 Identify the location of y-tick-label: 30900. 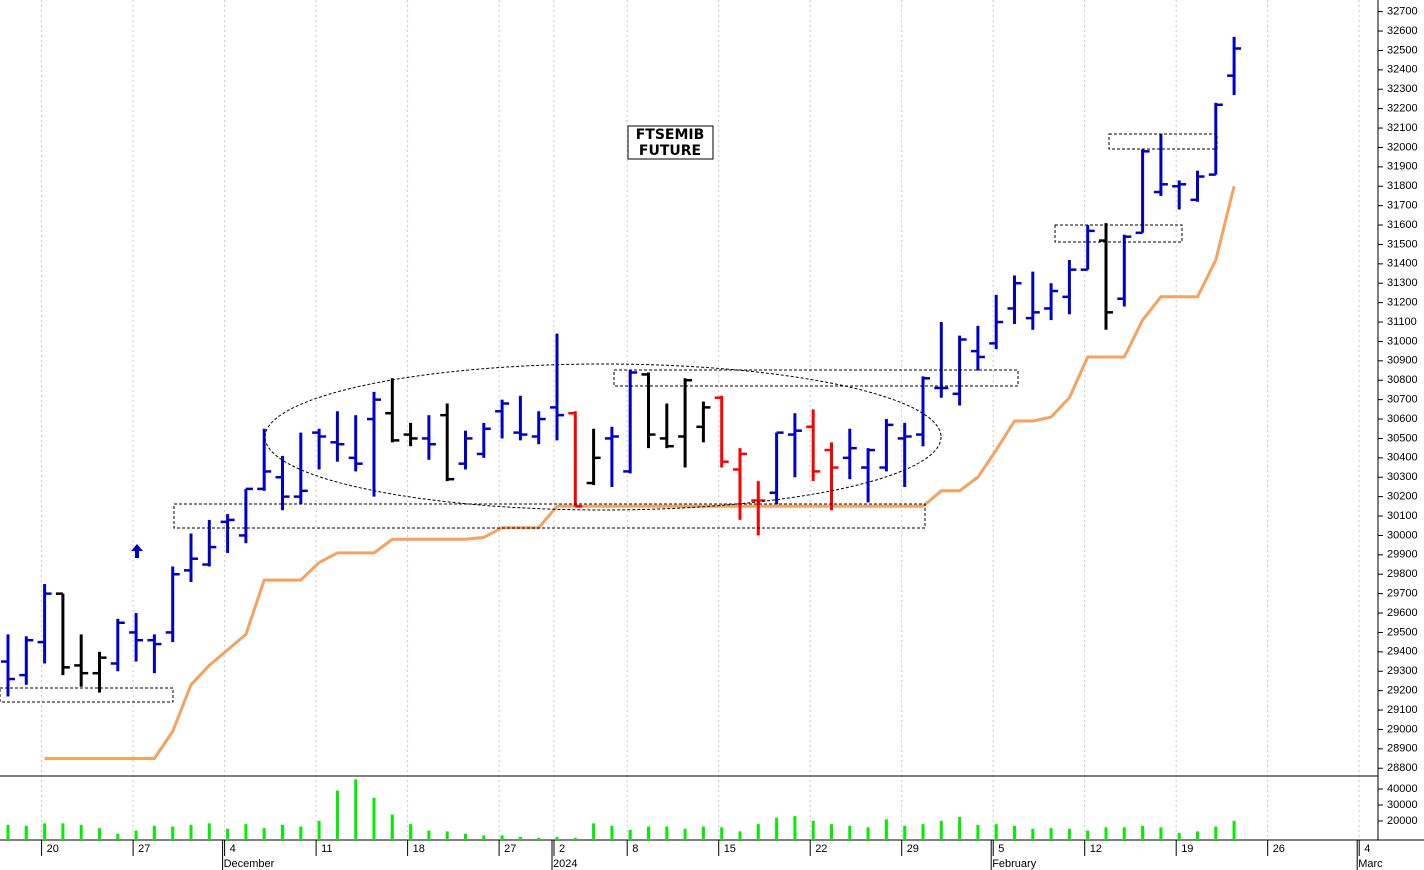
(1402, 361).